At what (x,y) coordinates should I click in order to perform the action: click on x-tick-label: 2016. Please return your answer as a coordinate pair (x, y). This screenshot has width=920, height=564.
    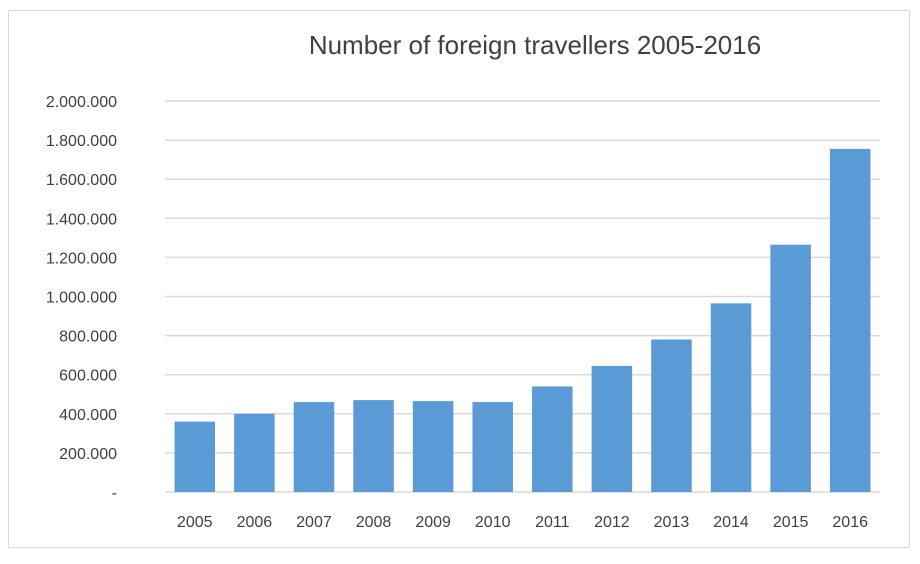
    Looking at the image, I should click on (850, 522).